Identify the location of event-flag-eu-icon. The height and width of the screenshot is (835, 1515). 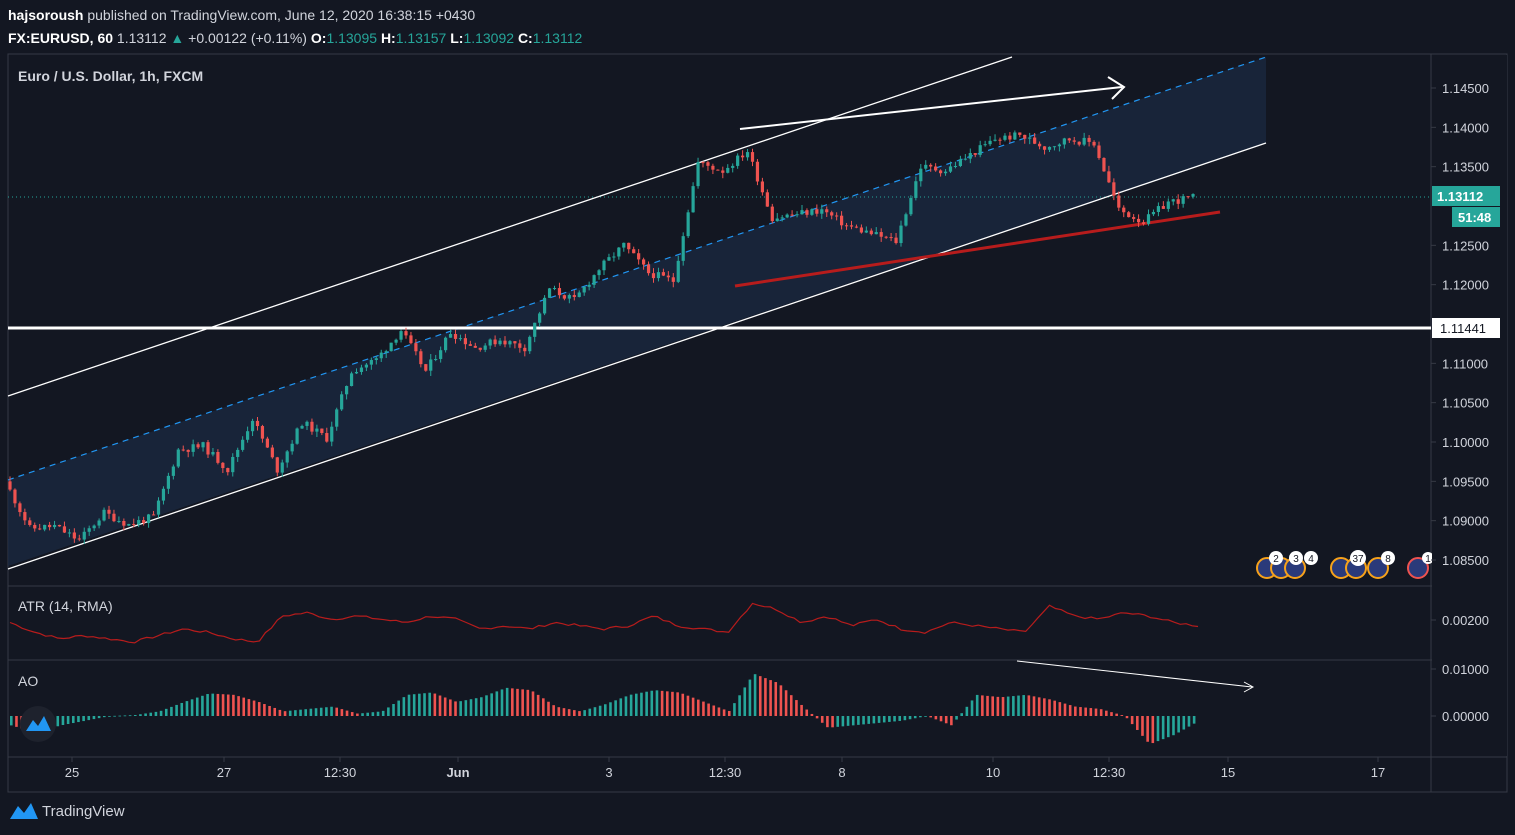
(1418, 568).